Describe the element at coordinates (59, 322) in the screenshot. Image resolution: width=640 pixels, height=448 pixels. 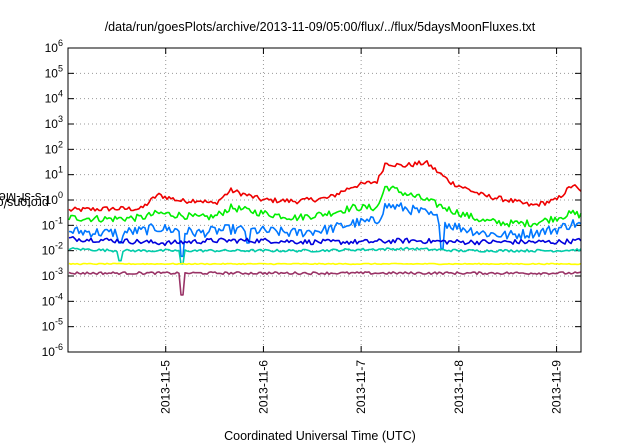
I see `y-tick-label-exponent: -5` at that location.